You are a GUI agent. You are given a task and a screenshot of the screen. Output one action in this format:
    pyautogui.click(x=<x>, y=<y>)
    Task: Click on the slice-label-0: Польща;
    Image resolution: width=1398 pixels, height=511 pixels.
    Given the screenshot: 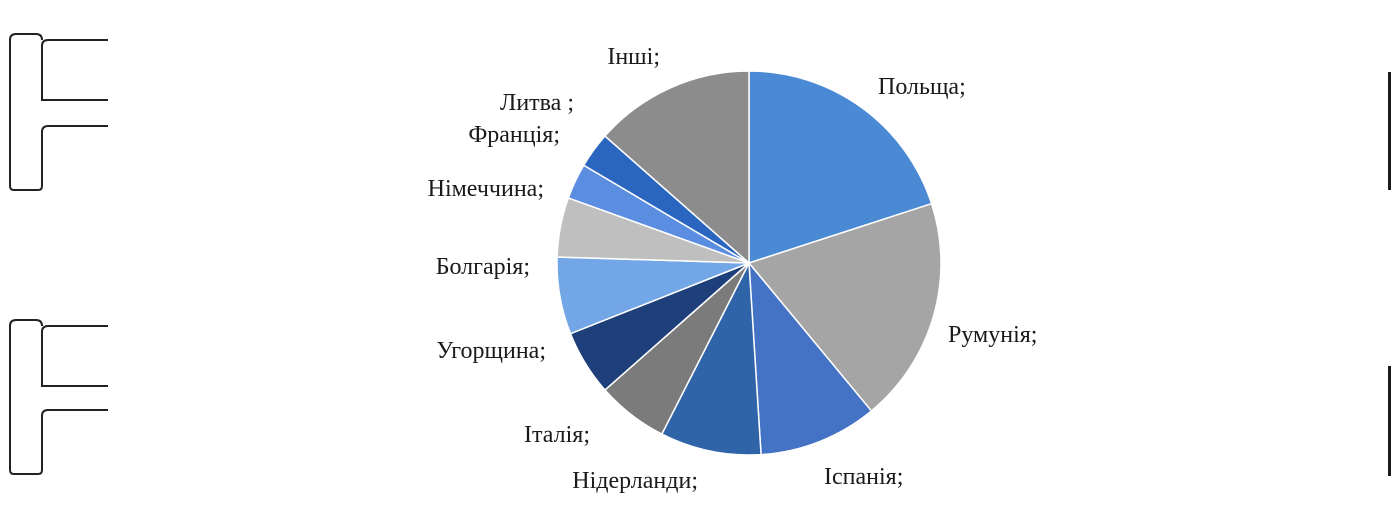 What is the action you would take?
    pyautogui.click(x=922, y=87)
    